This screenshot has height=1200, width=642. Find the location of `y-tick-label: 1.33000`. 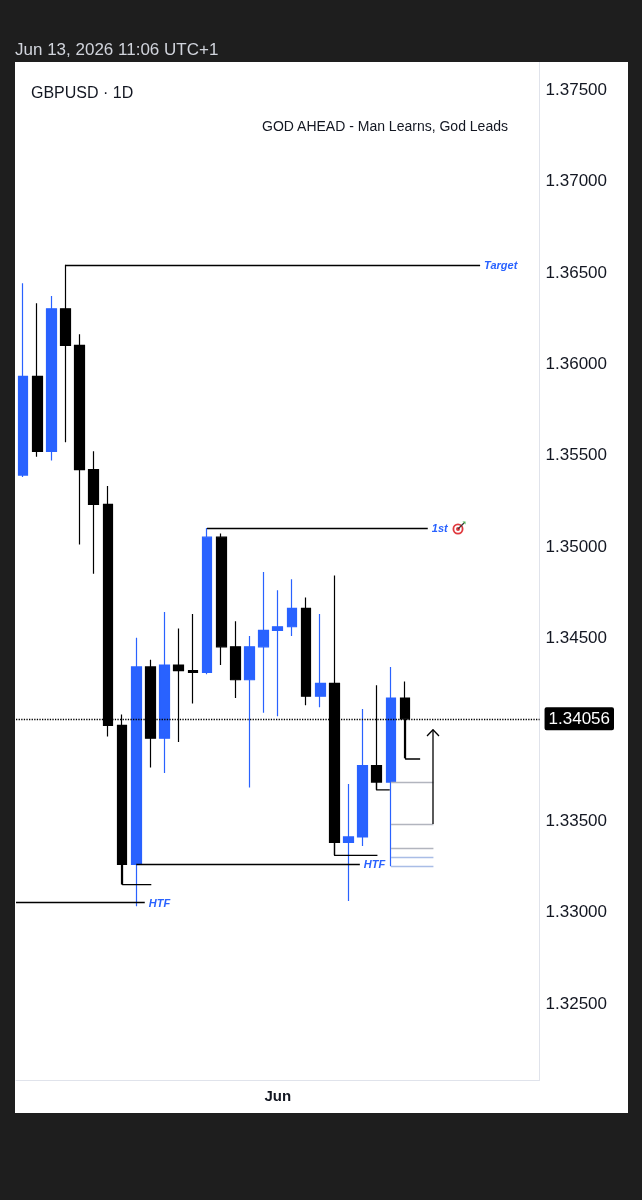

y-tick-label: 1.33000 is located at coordinates (576, 912).